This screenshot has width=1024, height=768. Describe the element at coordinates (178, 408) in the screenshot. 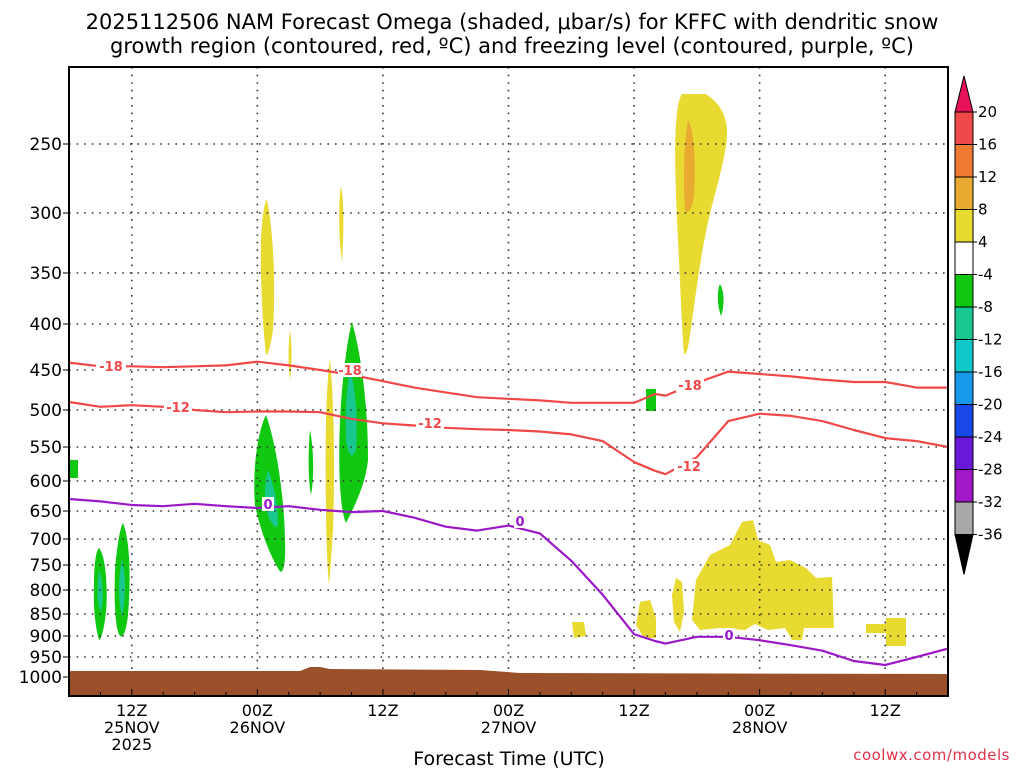

I see `label-minus12-left: -12` at that location.